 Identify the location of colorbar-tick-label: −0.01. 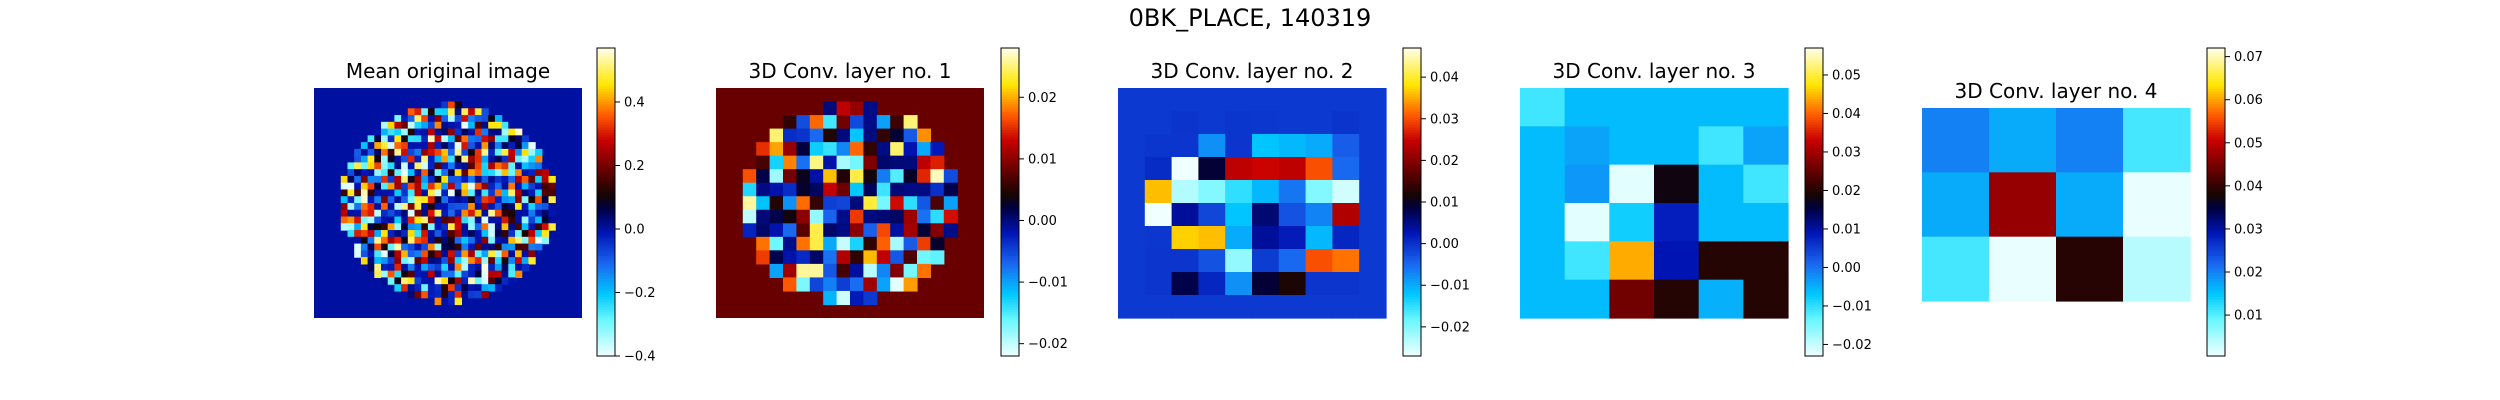
(1852, 306).